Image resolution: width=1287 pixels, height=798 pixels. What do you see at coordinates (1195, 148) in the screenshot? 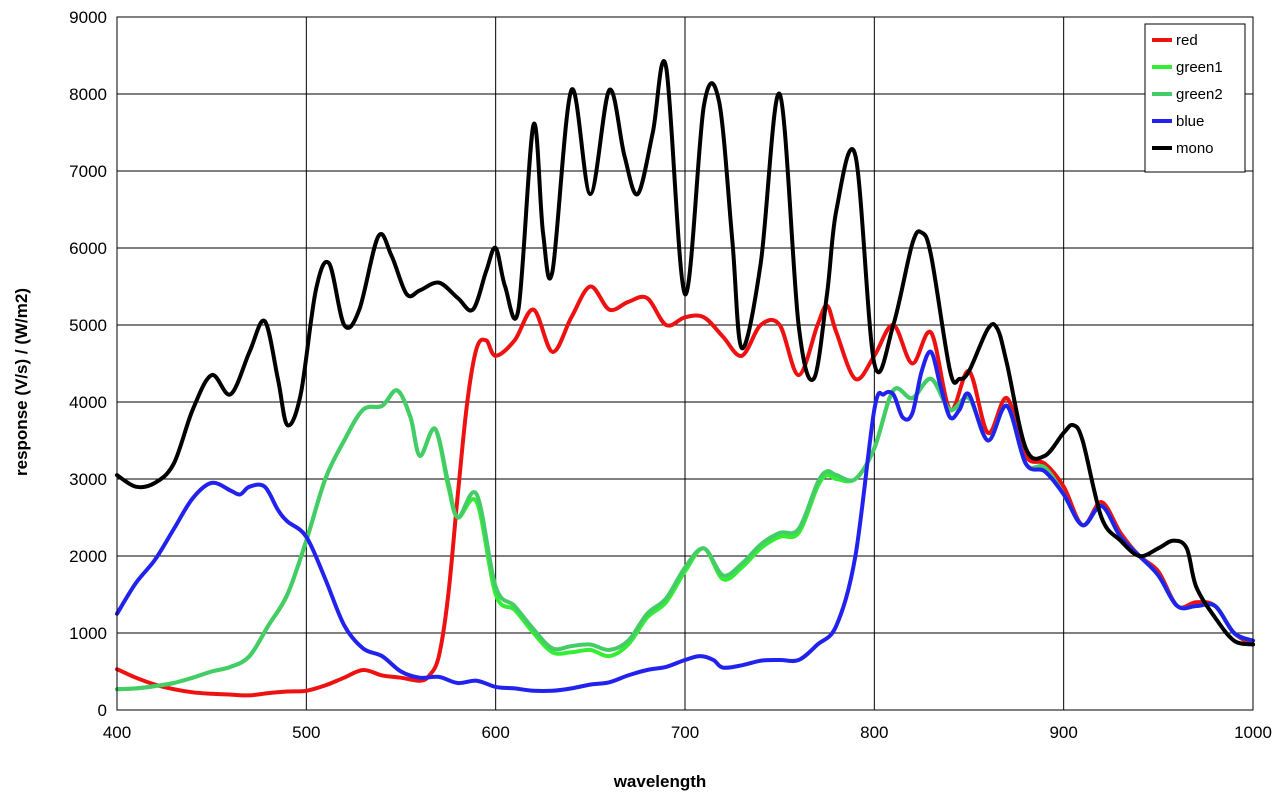
I see `legend-label-mono: mono` at bounding box center [1195, 148].